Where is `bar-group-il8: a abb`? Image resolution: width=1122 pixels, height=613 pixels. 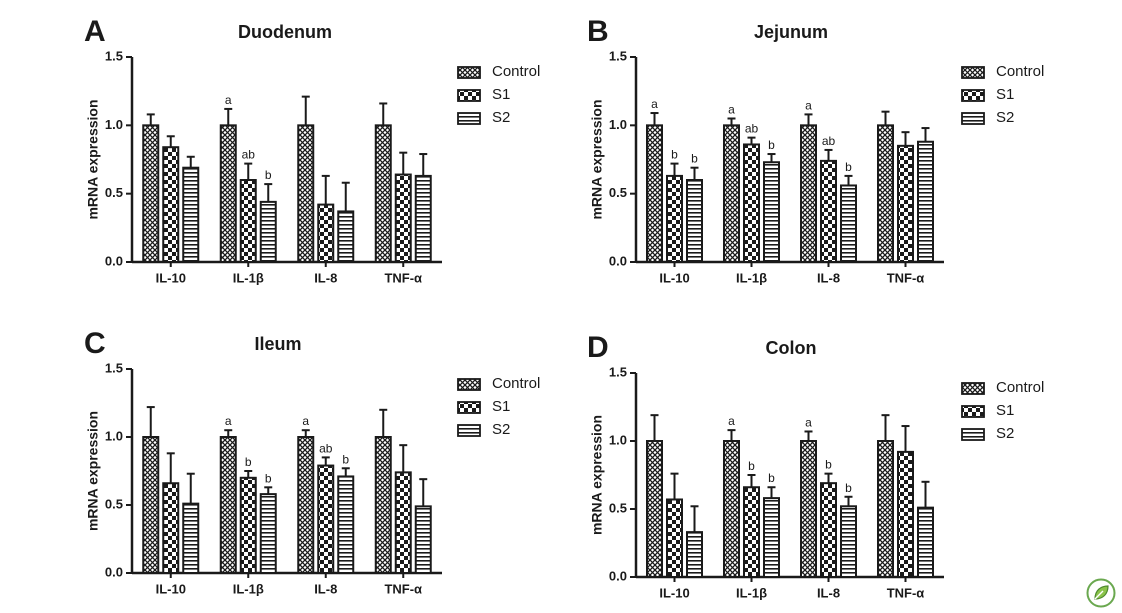 bar-group-il8: a abb is located at coordinates (828, 181).